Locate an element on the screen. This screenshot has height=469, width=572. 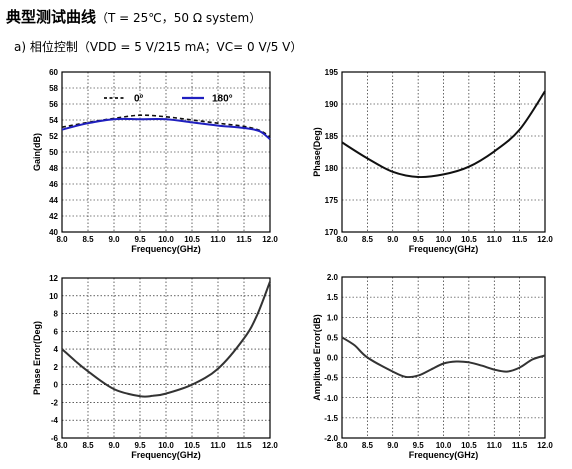
gain-y-tick-label: 54 is located at coordinates (53, 120).